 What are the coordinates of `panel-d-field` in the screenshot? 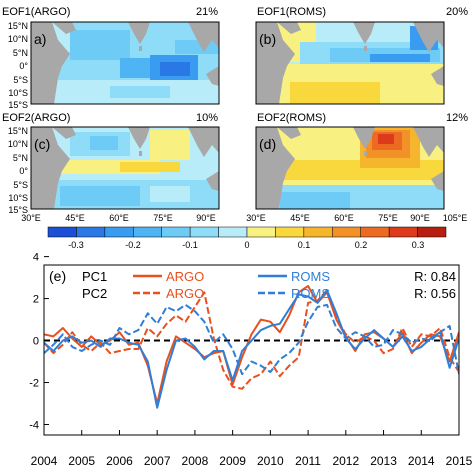 It's located at (350, 168).